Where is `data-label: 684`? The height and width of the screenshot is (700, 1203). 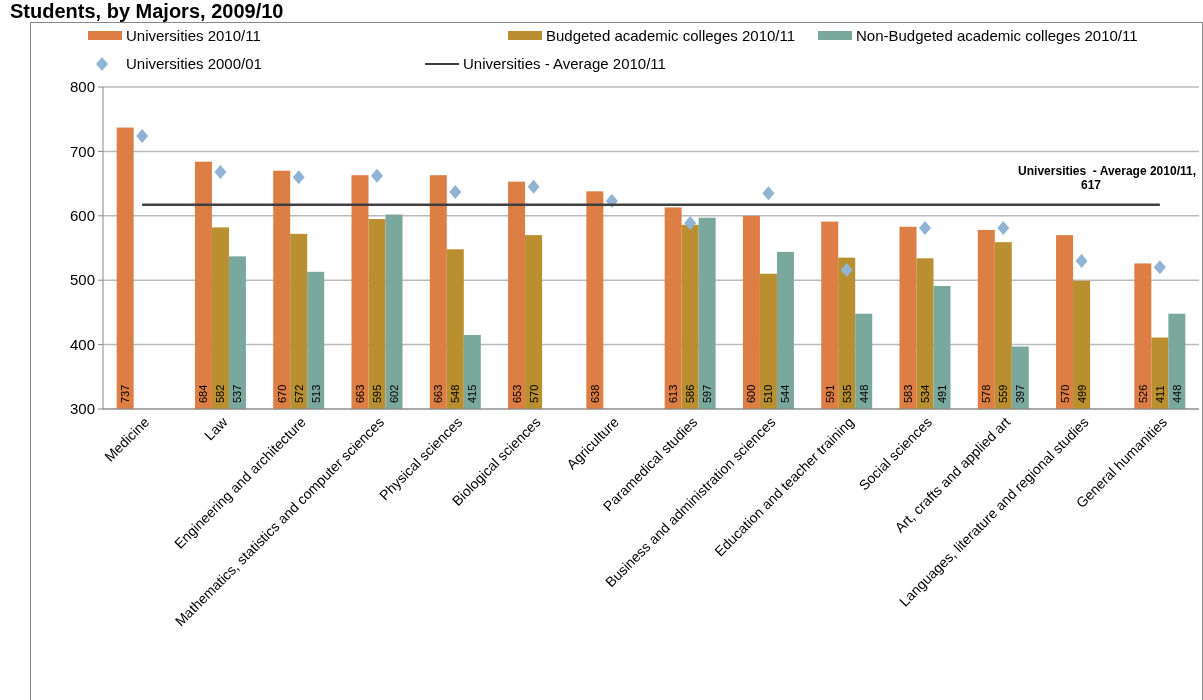
data-label: 684 is located at coordinates (203, 393).